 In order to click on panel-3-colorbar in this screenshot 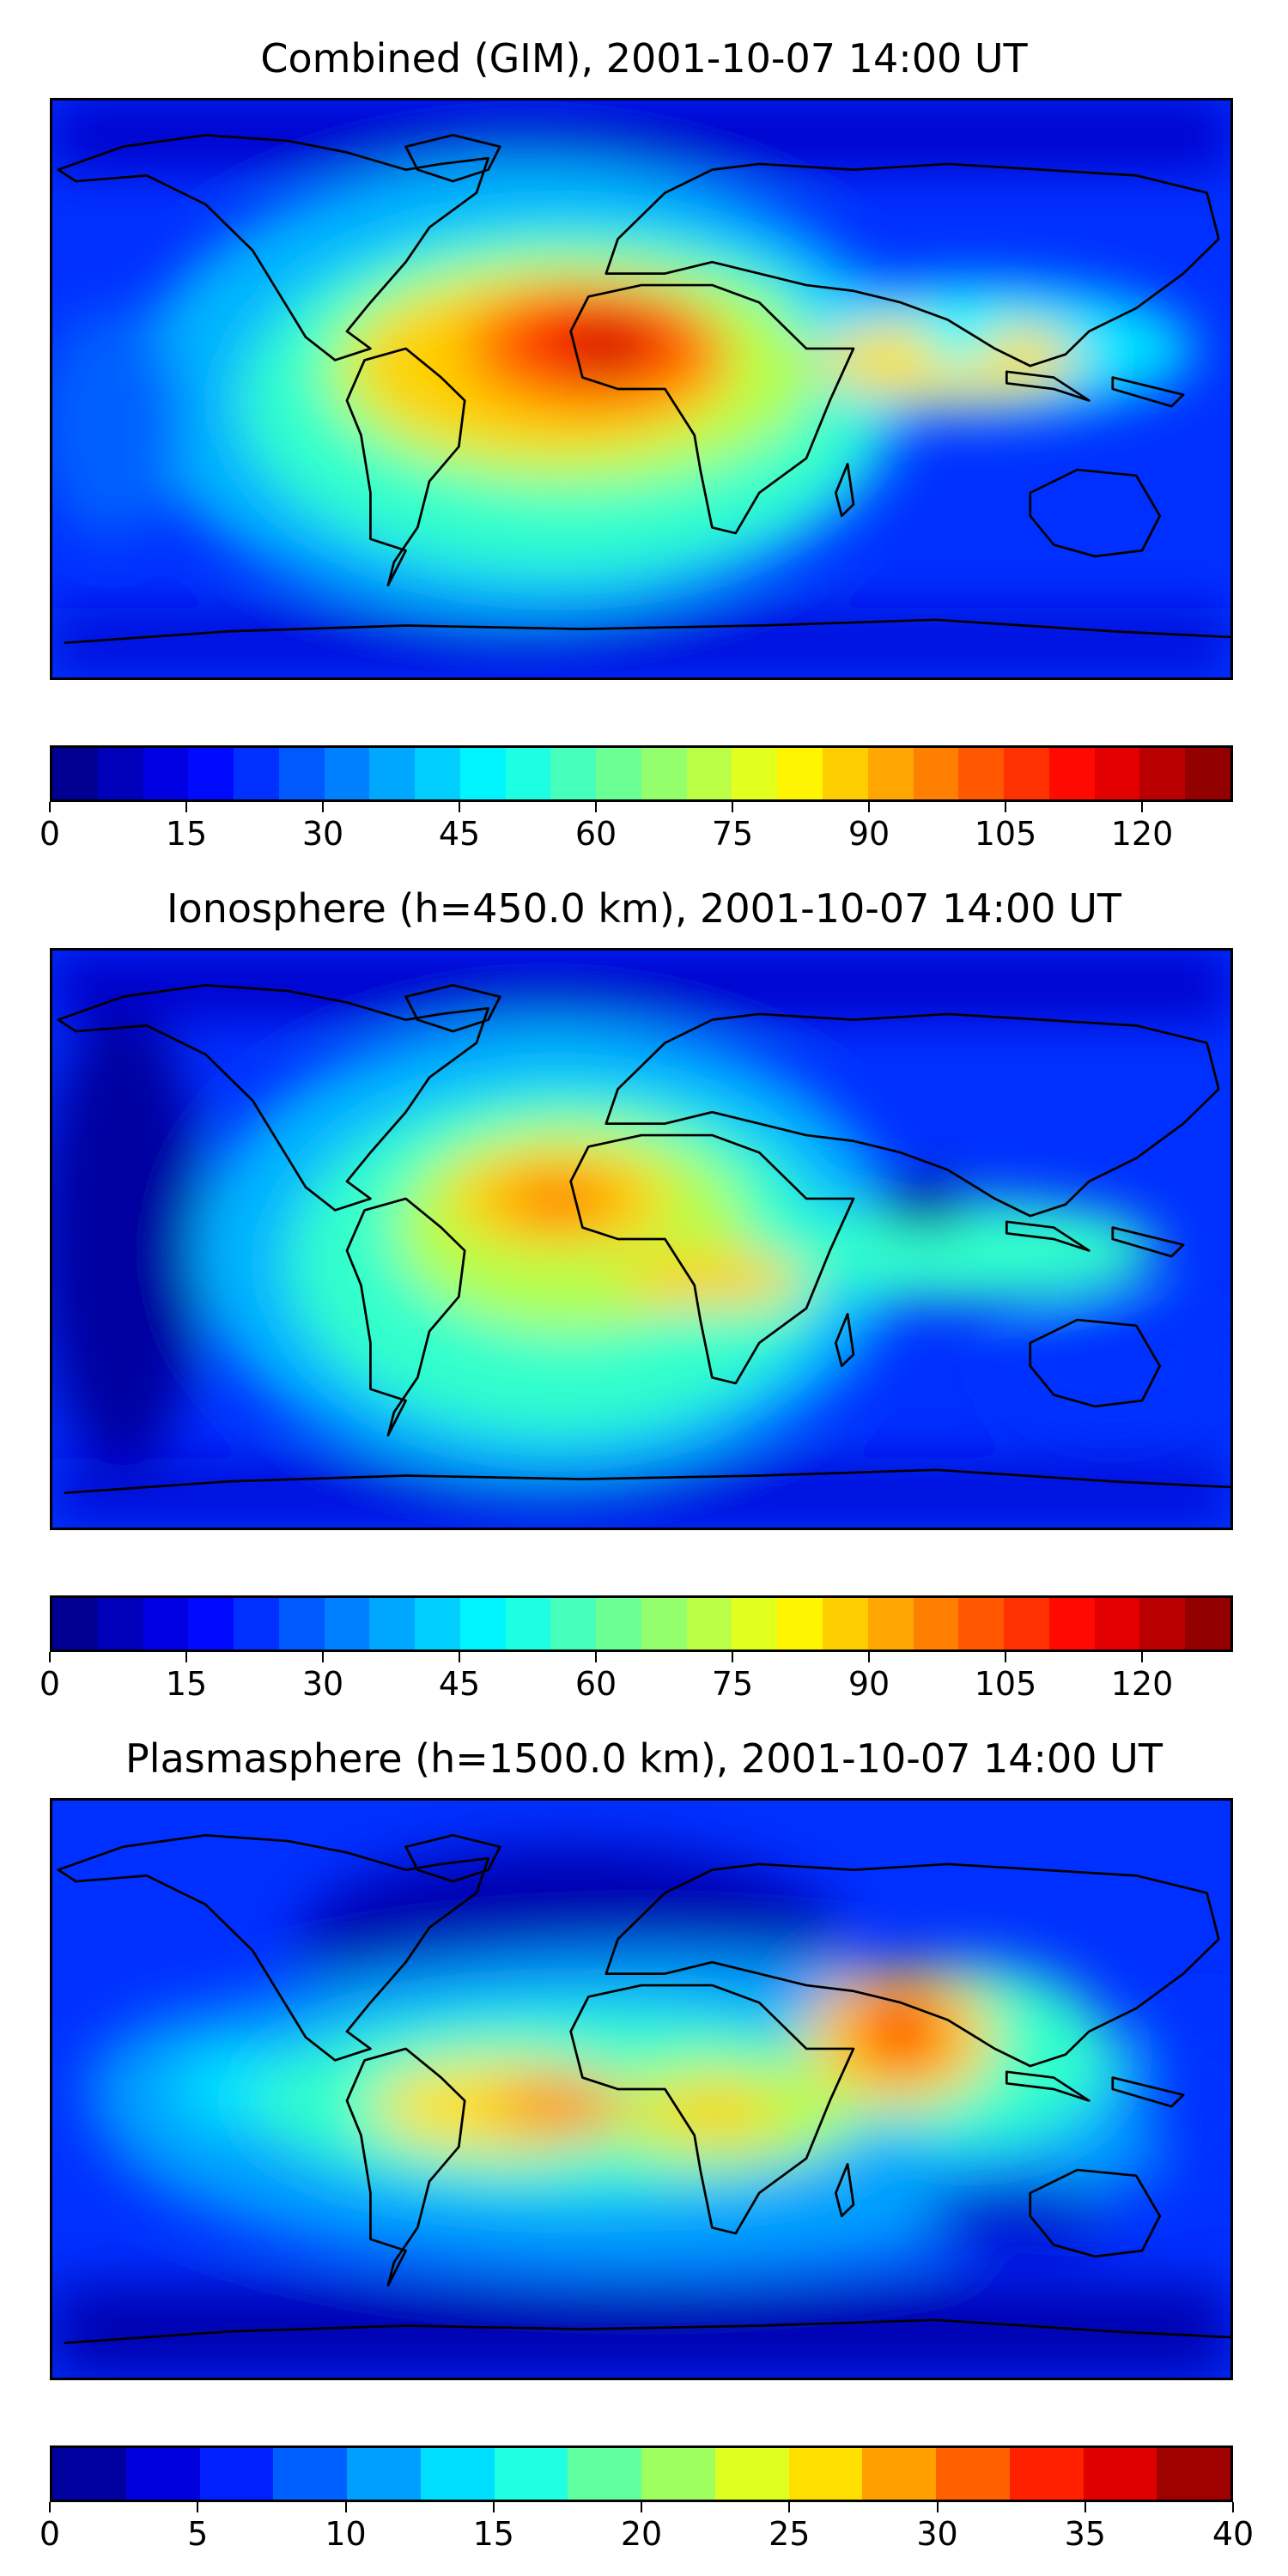, I will do `click(641, 2473)`.